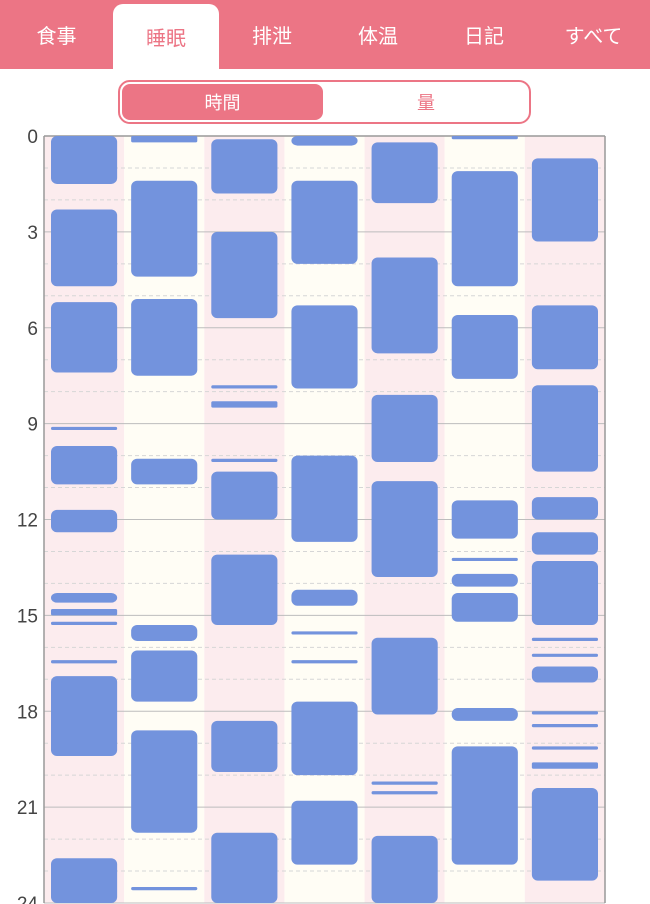 The height and width of the screenshot is (904, 650). Describe the element at coordinates (32, 329) in the screenshot. I see `y-tick-label: 6` at that location.